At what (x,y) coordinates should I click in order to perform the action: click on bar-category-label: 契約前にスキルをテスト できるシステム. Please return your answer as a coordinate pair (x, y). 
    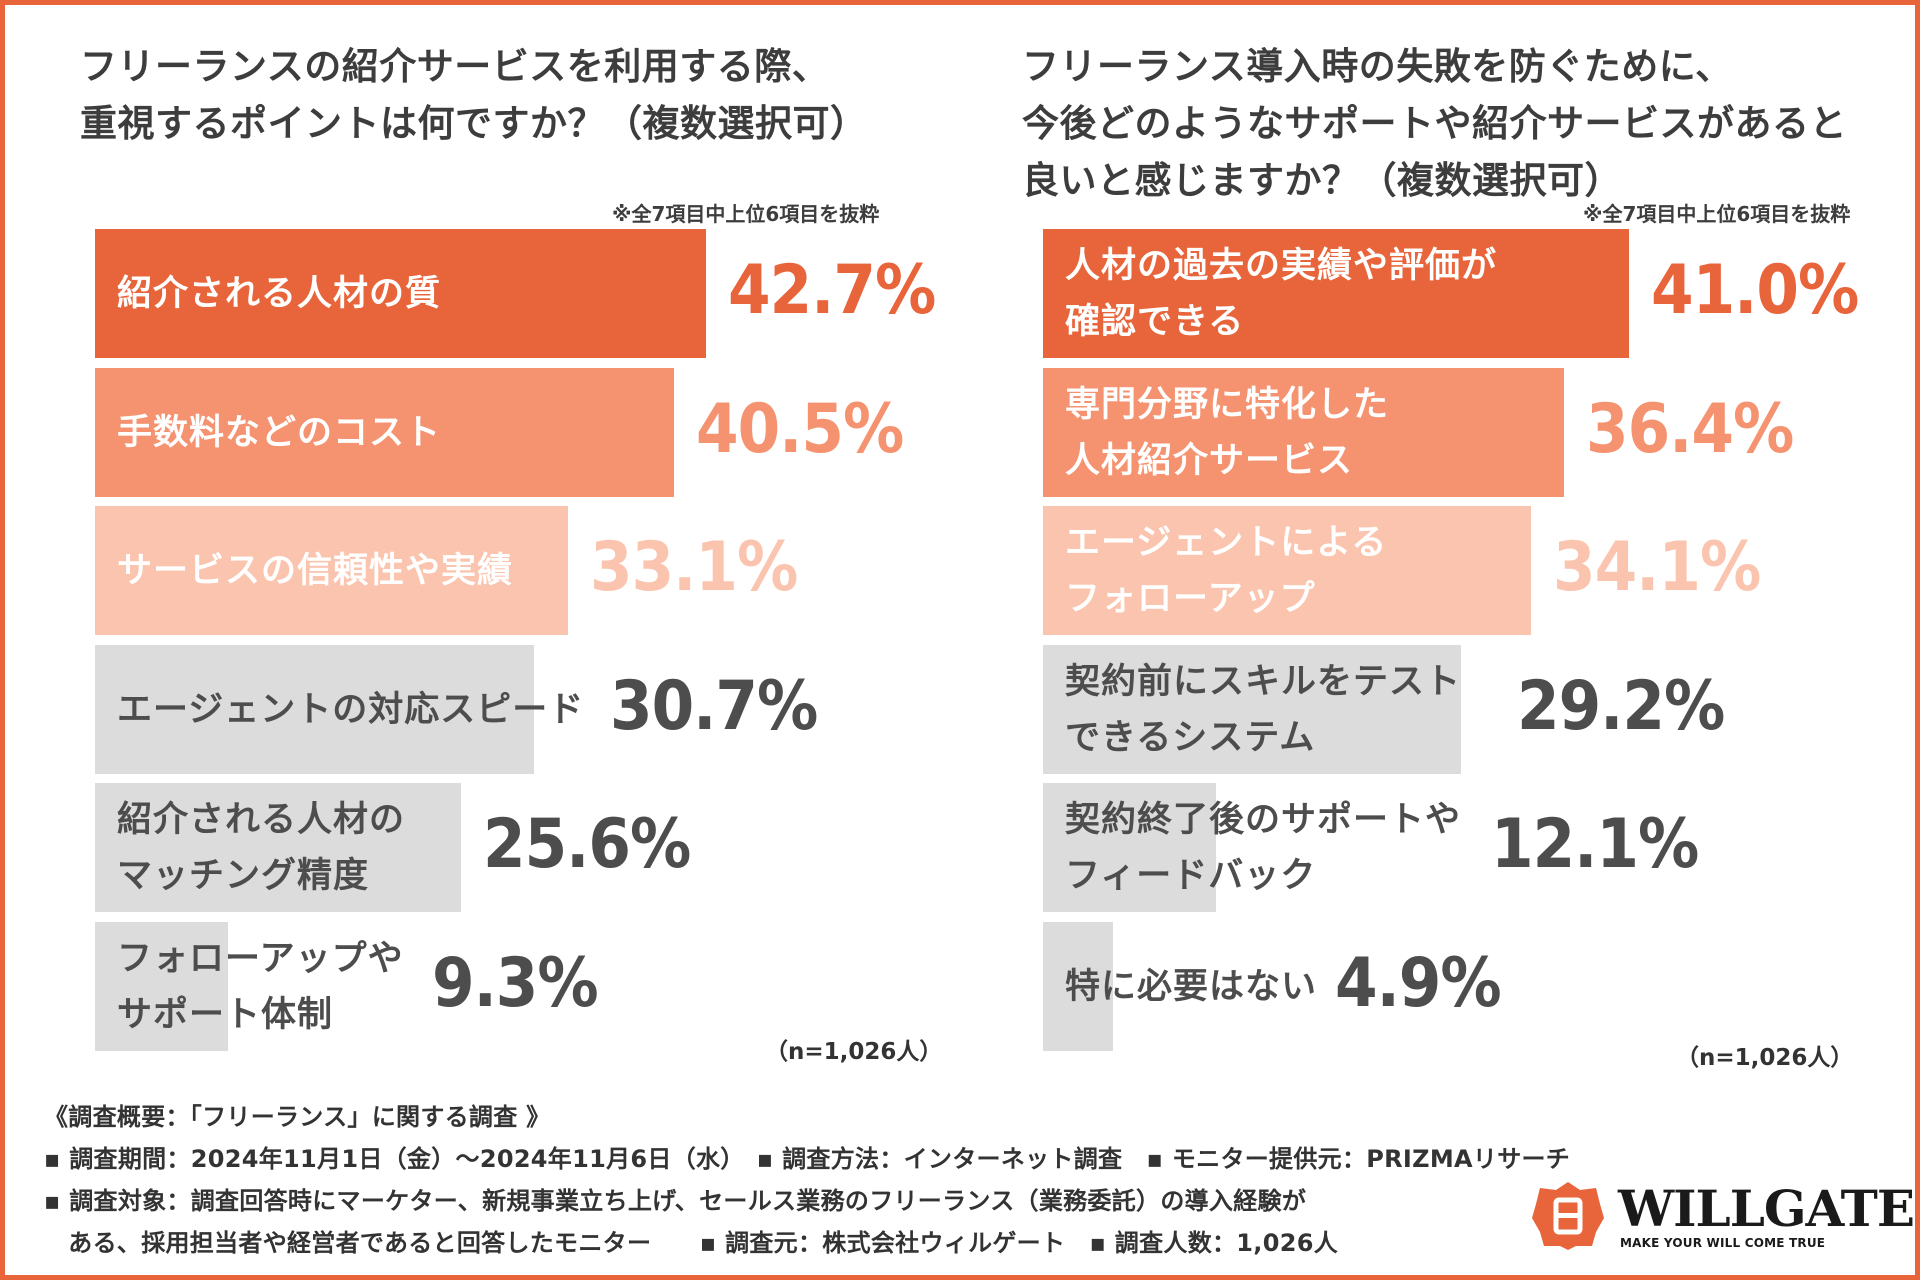
    Looking at the image, I should click on (1263, 709).